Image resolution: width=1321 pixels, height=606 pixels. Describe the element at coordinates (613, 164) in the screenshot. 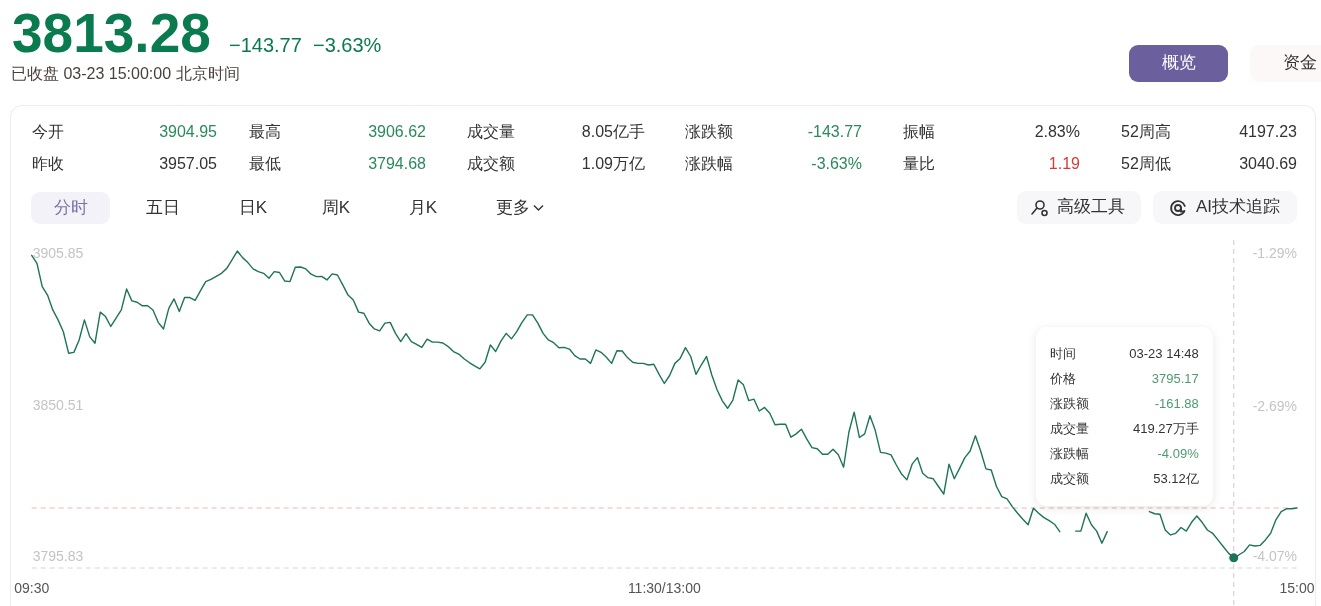

I see `annotation: 1.09万亿` at that location.